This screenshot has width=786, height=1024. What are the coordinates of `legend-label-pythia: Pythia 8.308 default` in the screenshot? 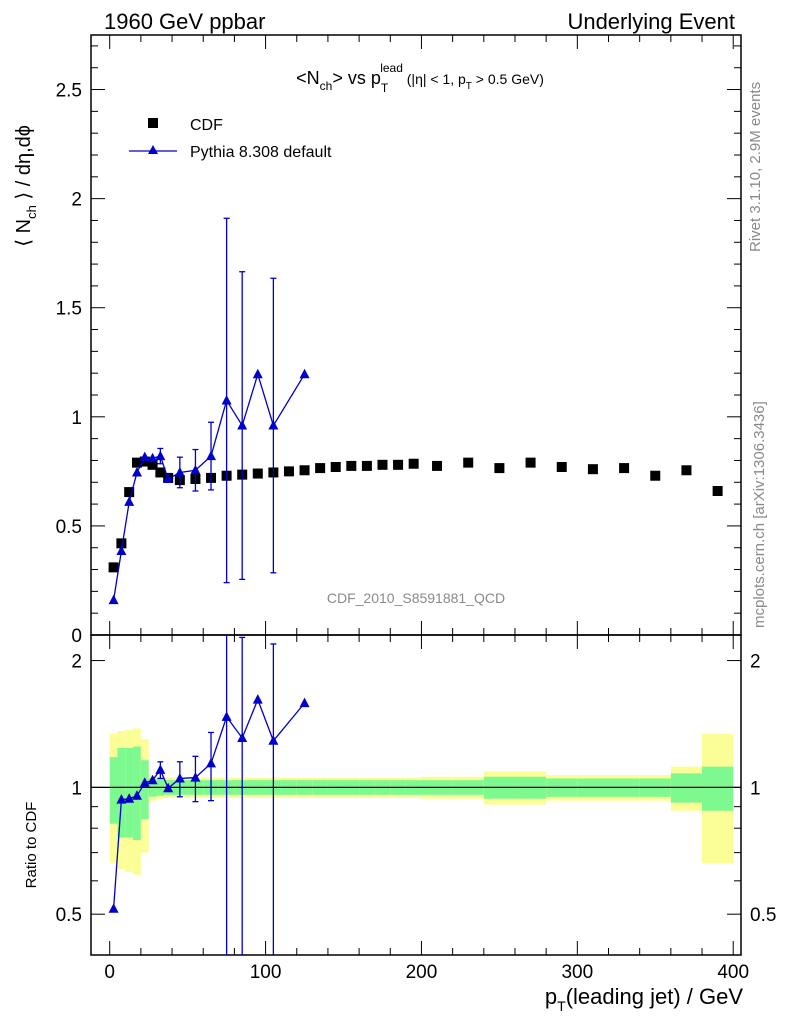 It's located at (261, 152).